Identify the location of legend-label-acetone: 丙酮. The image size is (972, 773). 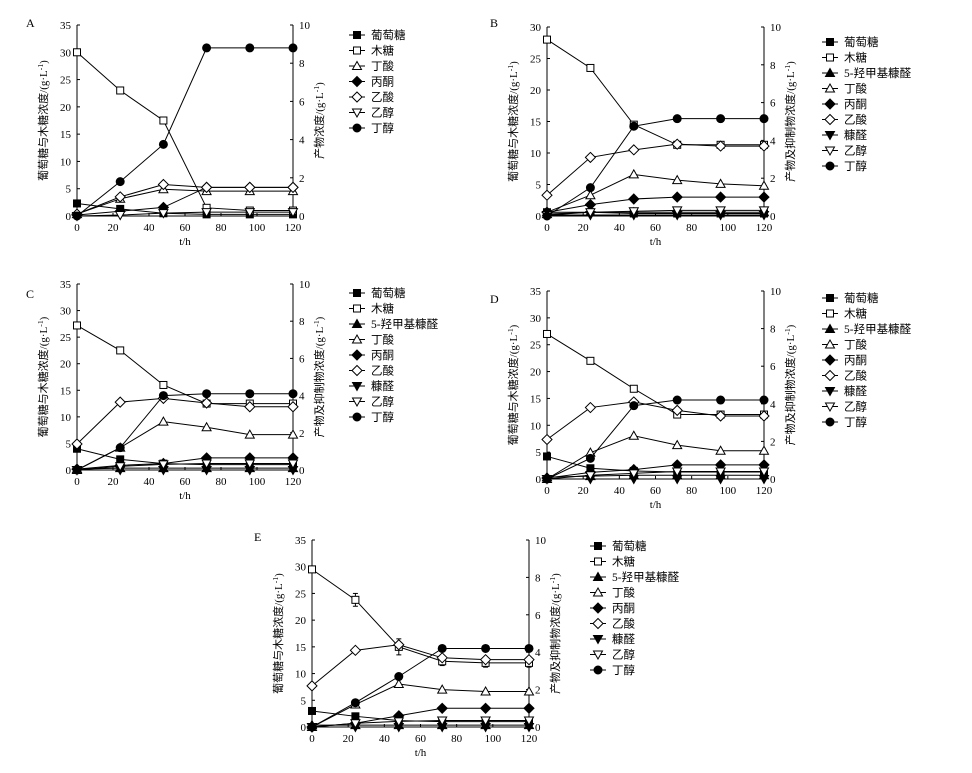
(623, 608).